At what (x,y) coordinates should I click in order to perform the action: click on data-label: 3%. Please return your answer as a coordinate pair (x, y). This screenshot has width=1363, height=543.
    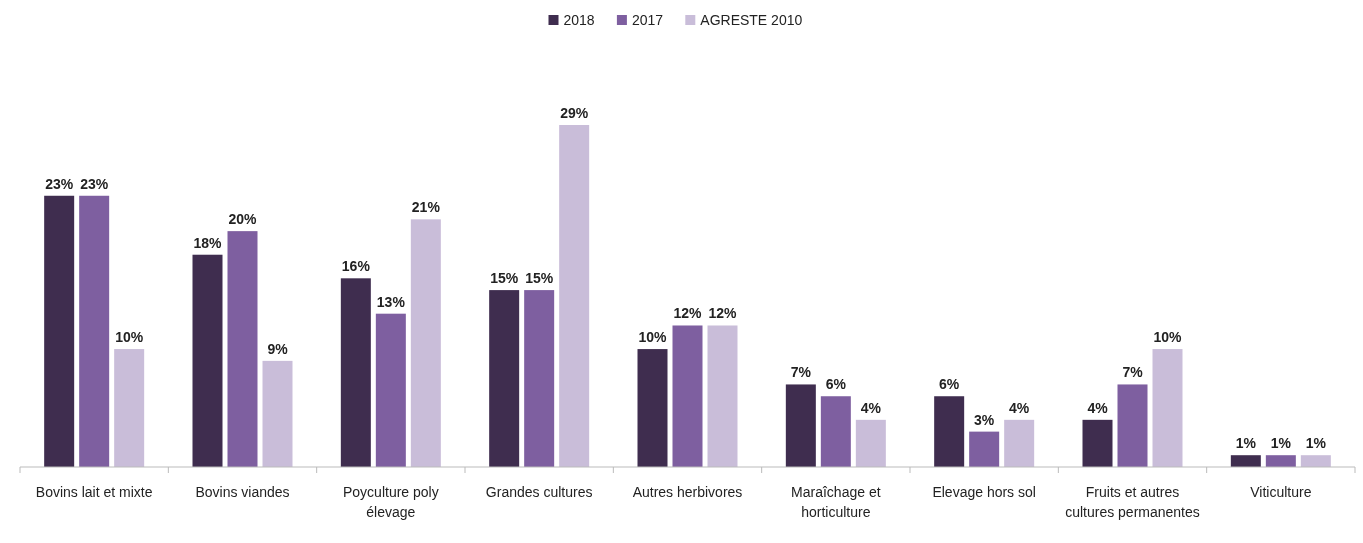
    Looking at the image, I should click on (984, 419).